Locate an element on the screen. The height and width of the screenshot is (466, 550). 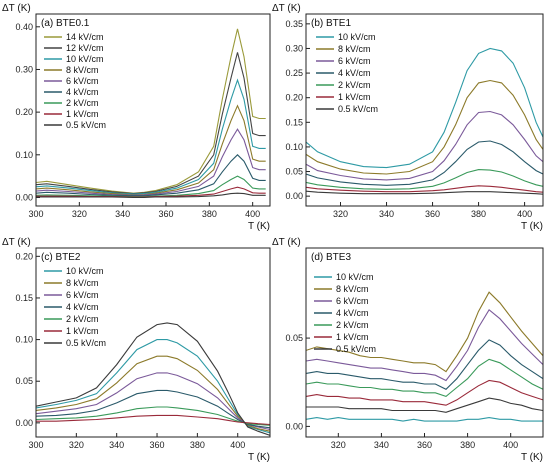
legend-label: 12 kV/cm is located at coordinates (85, 48).